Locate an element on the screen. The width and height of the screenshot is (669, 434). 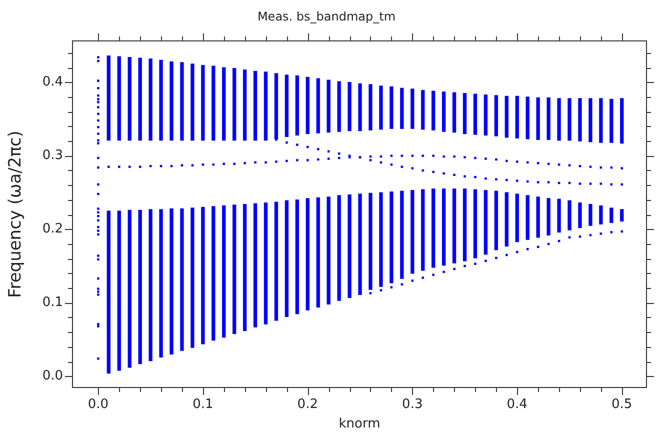
x-tick-label: 0.5 is located at coordinates (622, 404).